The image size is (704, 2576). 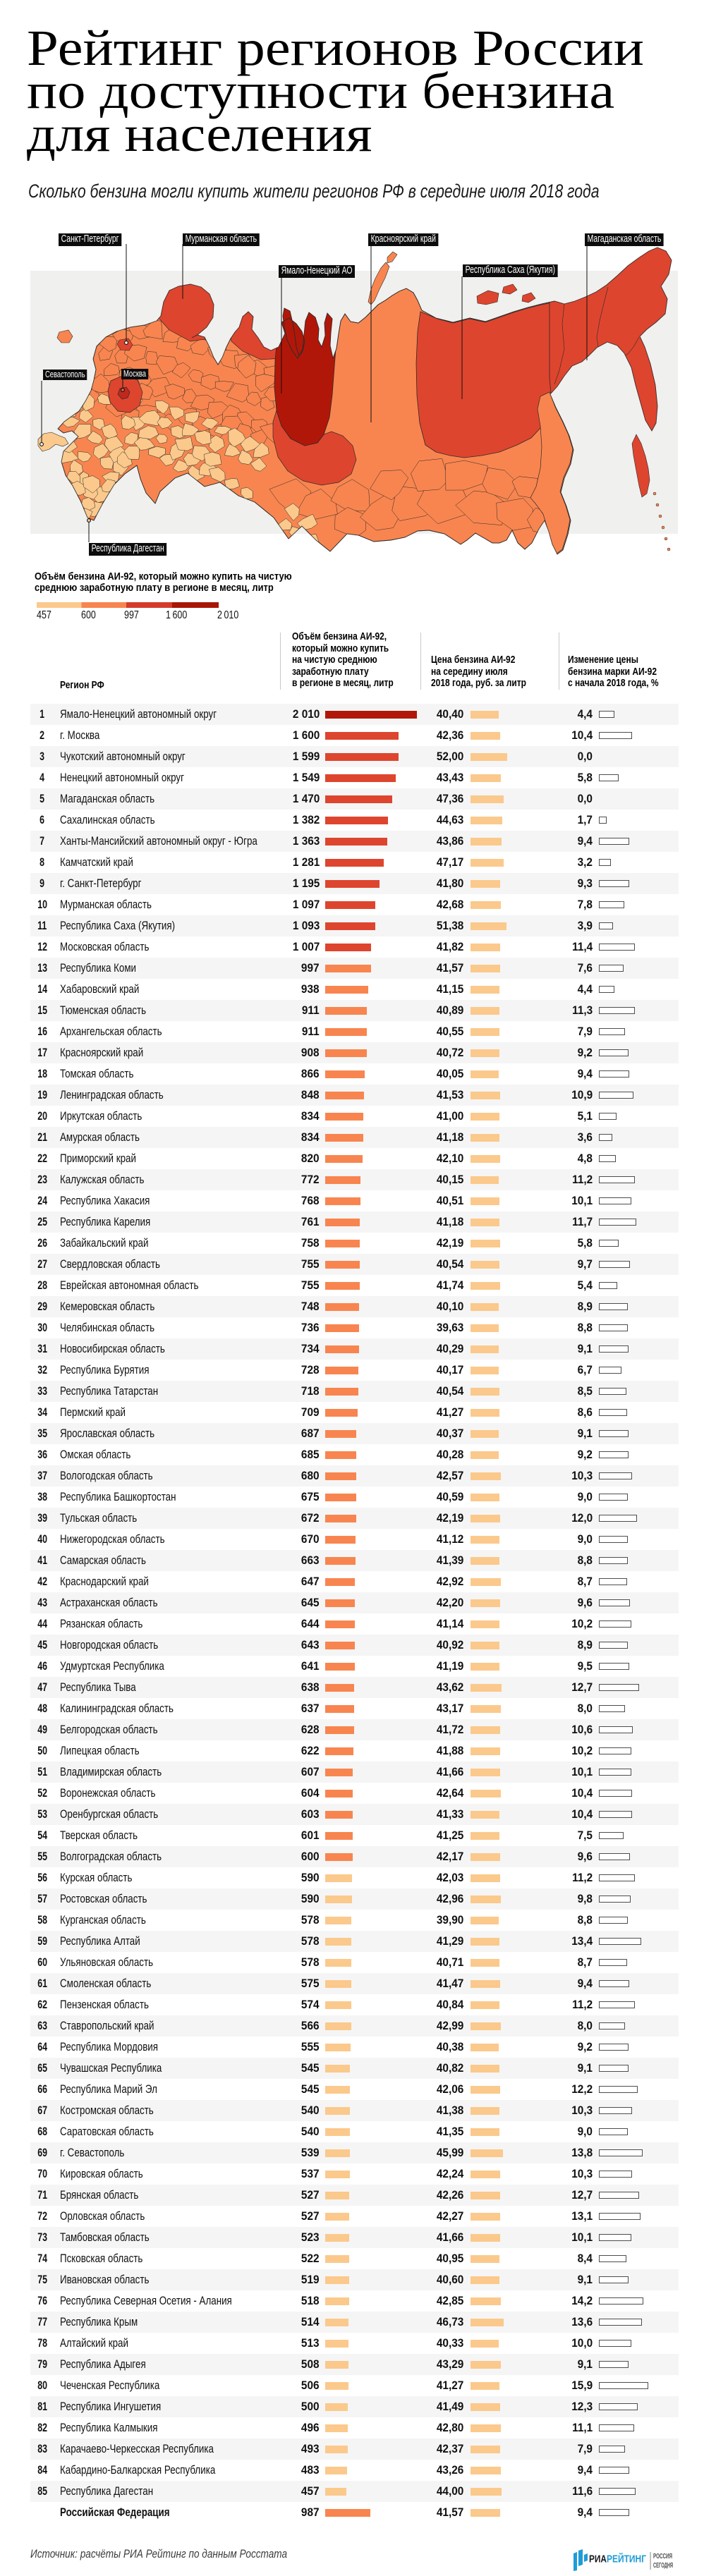 I want to click on svg-text: СЕГОДНЯ, so click(x=663, y=2566).